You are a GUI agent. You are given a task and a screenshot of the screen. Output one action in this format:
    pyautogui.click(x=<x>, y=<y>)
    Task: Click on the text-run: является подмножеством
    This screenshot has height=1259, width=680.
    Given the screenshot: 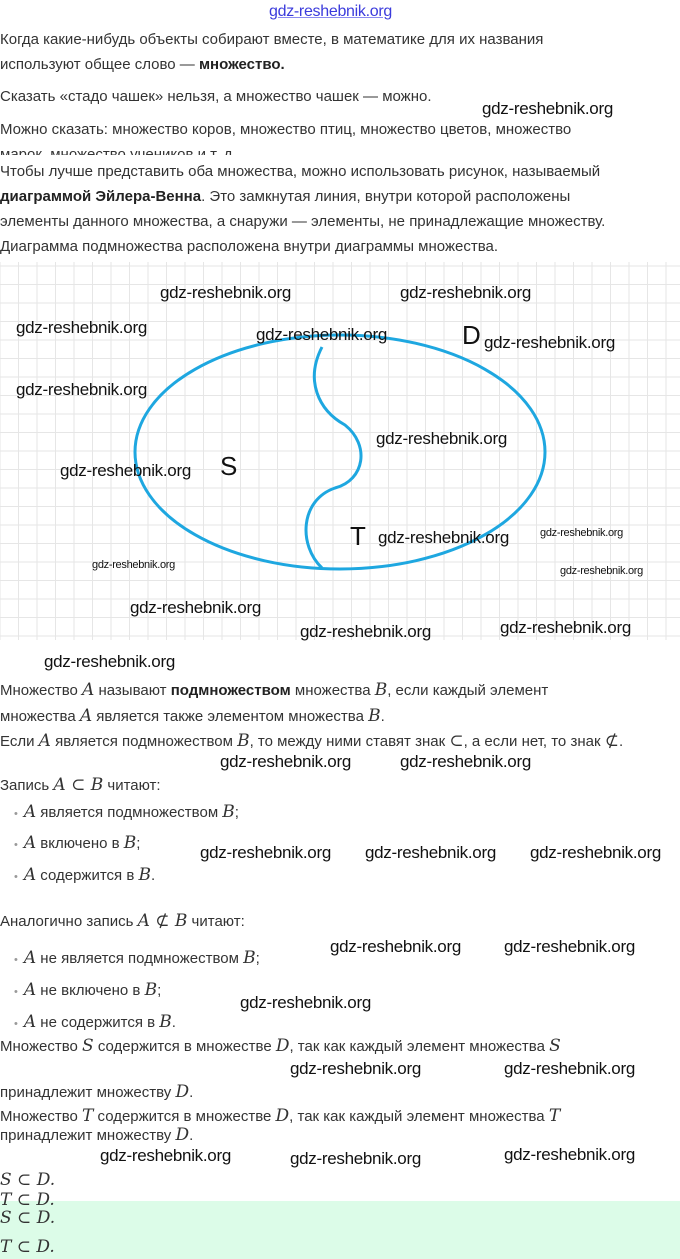 What is the action you would take?
    pyautogui.click(x=144, y=741)
    